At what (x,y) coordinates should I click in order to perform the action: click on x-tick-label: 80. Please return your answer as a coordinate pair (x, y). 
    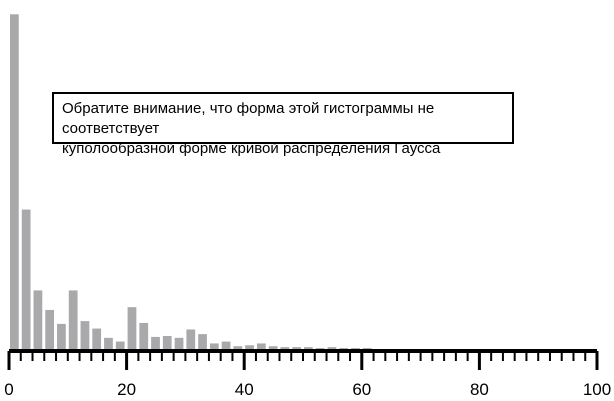
    Looking at the image, I should click on (479, 389).